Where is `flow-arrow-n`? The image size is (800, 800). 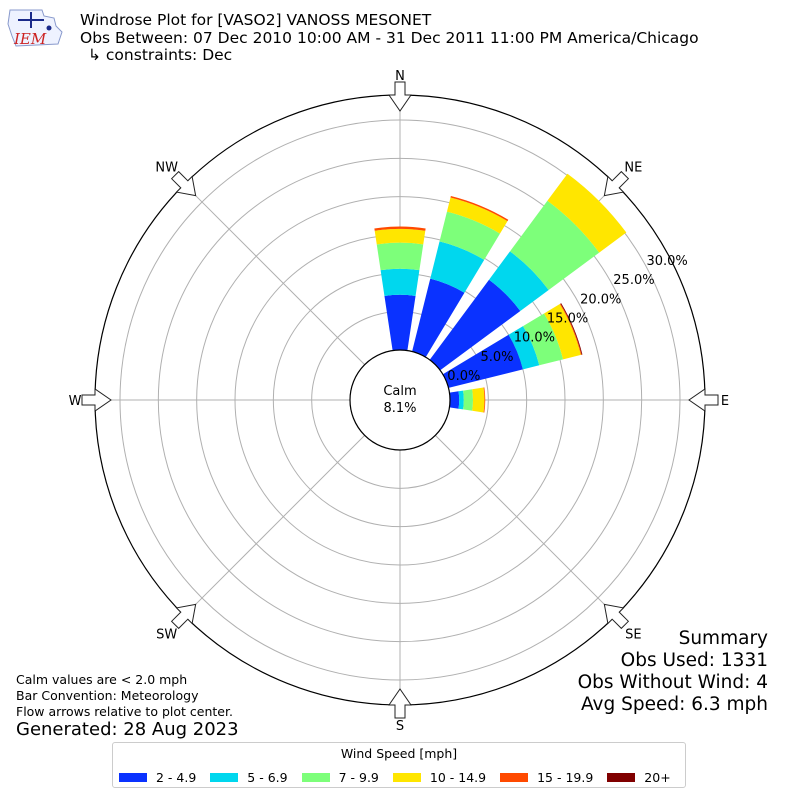 flow-arrow-n is located at coordinates (400, 96).